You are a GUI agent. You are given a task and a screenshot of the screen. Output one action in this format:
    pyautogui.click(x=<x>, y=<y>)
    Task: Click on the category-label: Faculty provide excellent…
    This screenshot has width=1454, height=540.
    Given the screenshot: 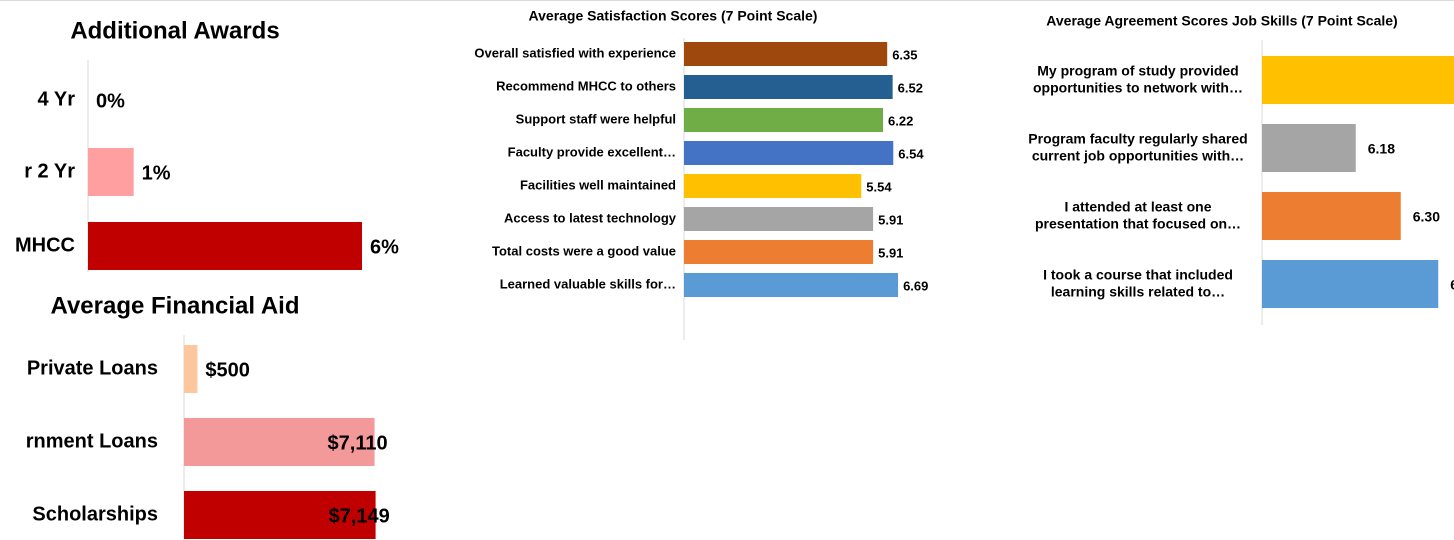 What is the action you would take?
    pyautogui.click(x=592, y=151)
    